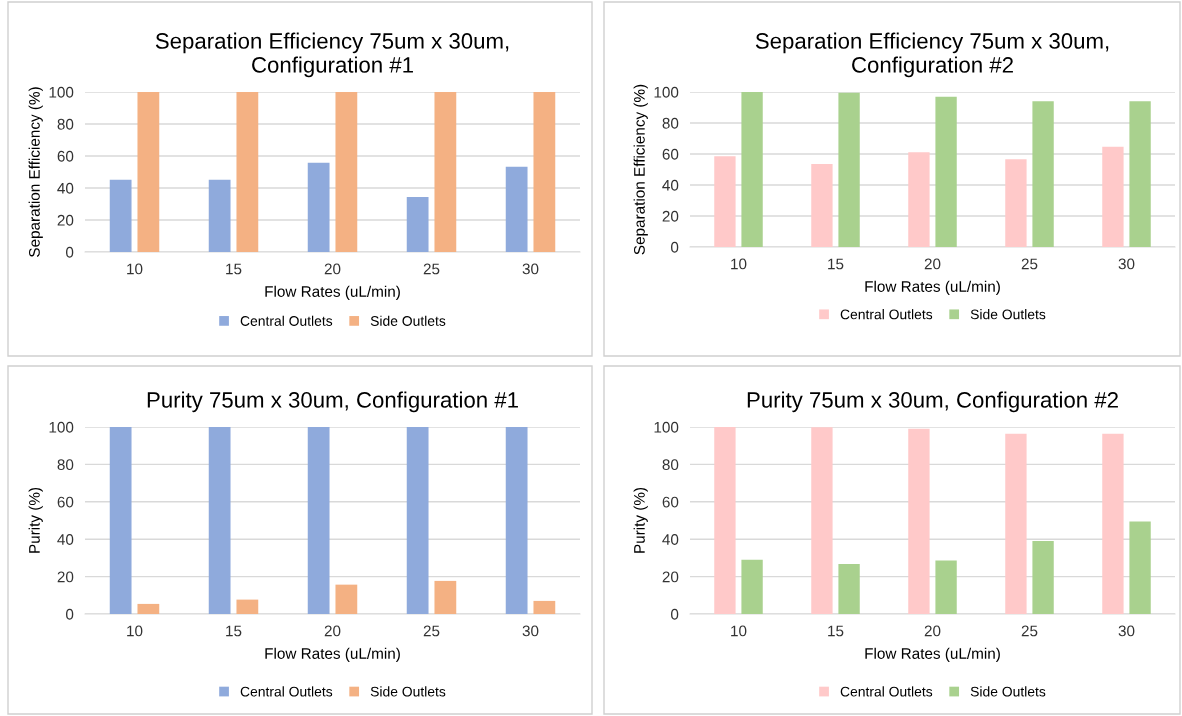  What do you see at coordinates (332, 55) in the screenshot?
I see `chart-title: Separation Efficiency 75um x 30um, Configuration #1` at bounding box center [332, 55].